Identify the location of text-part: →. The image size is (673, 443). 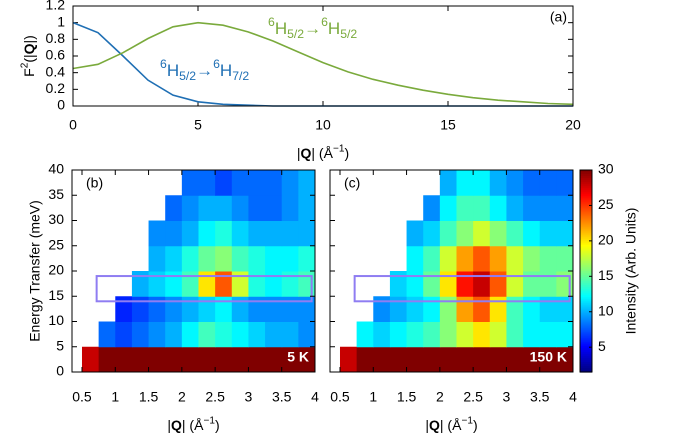
(312, 28).